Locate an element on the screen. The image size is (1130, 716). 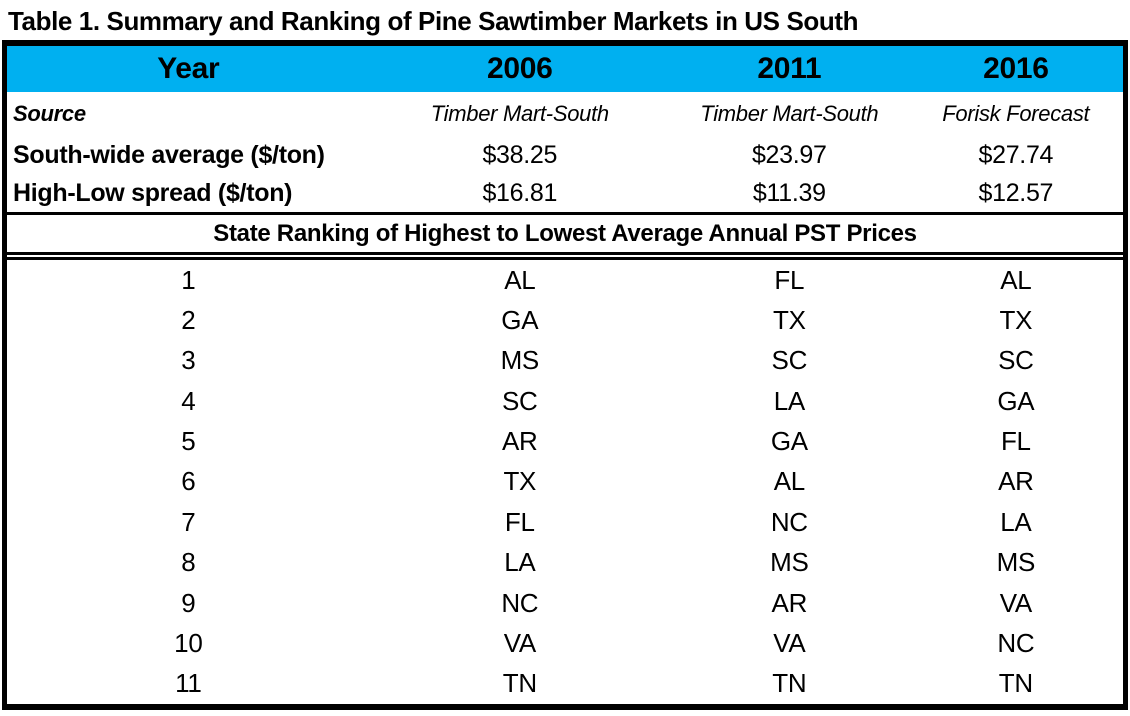
table-header-row: Year 2006 2011 2016 is located at coordinates (565, 69).